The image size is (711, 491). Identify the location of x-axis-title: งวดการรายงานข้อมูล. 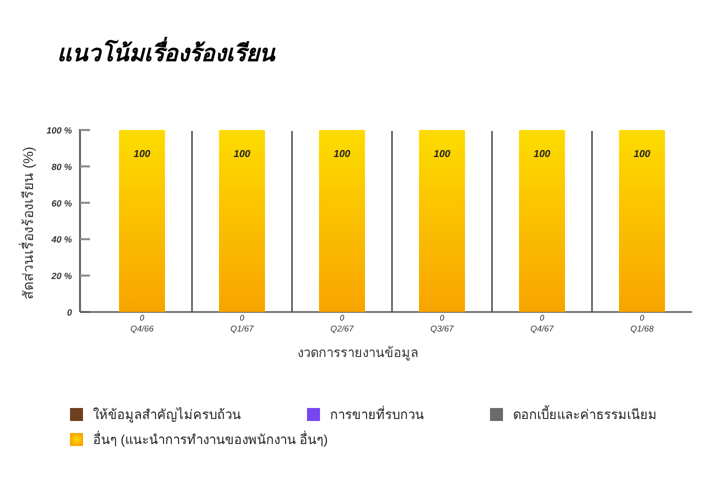
(358, 353).